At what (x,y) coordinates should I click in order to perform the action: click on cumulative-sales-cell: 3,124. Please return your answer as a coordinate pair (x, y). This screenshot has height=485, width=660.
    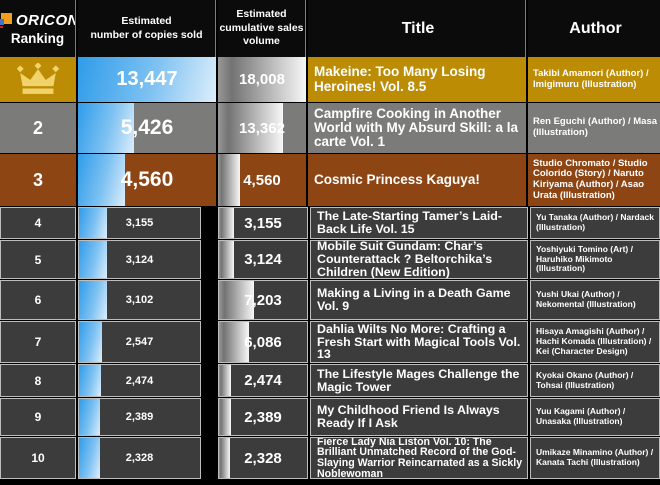
    Looking at the image, I should click on (263, 259).